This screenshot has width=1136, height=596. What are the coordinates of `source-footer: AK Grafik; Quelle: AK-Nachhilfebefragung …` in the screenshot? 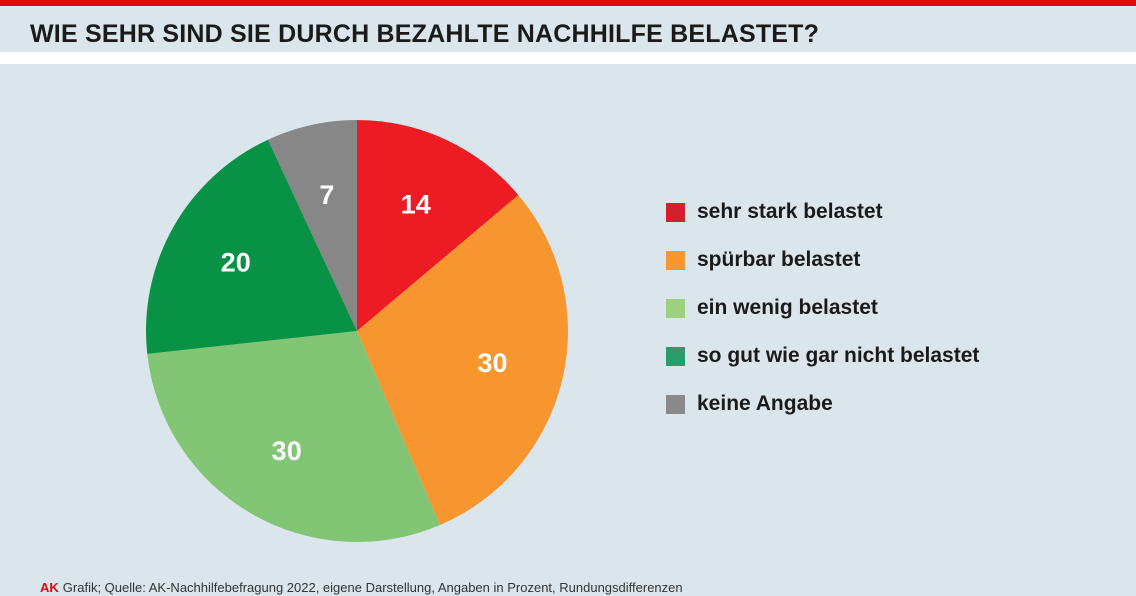 It's located at (361, 587).